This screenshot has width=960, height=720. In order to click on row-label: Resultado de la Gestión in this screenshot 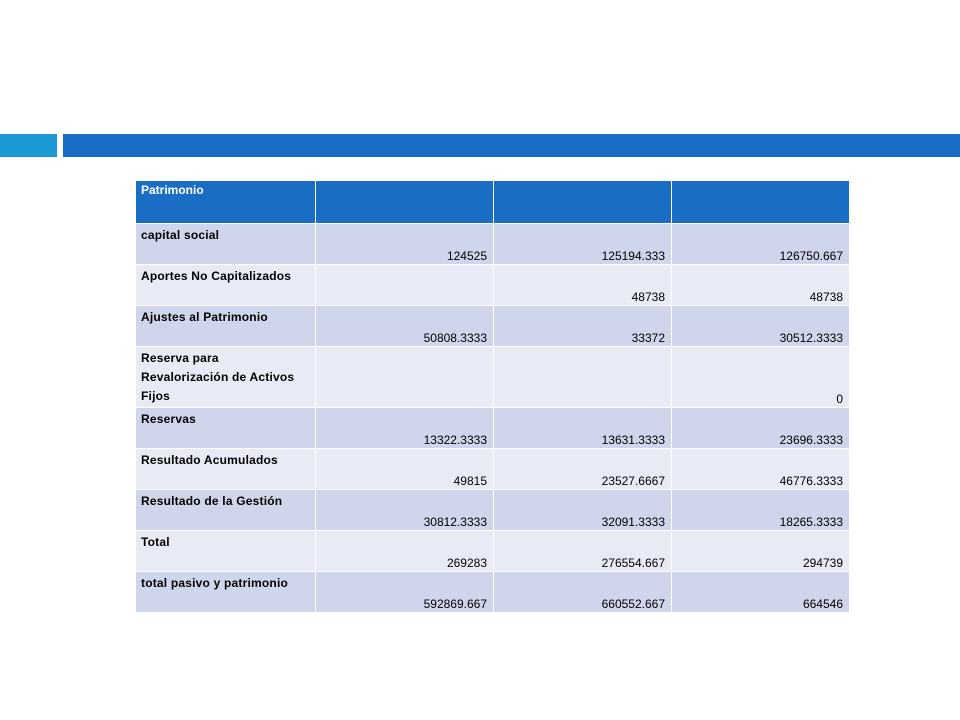, I will do `click(225, 510)`.